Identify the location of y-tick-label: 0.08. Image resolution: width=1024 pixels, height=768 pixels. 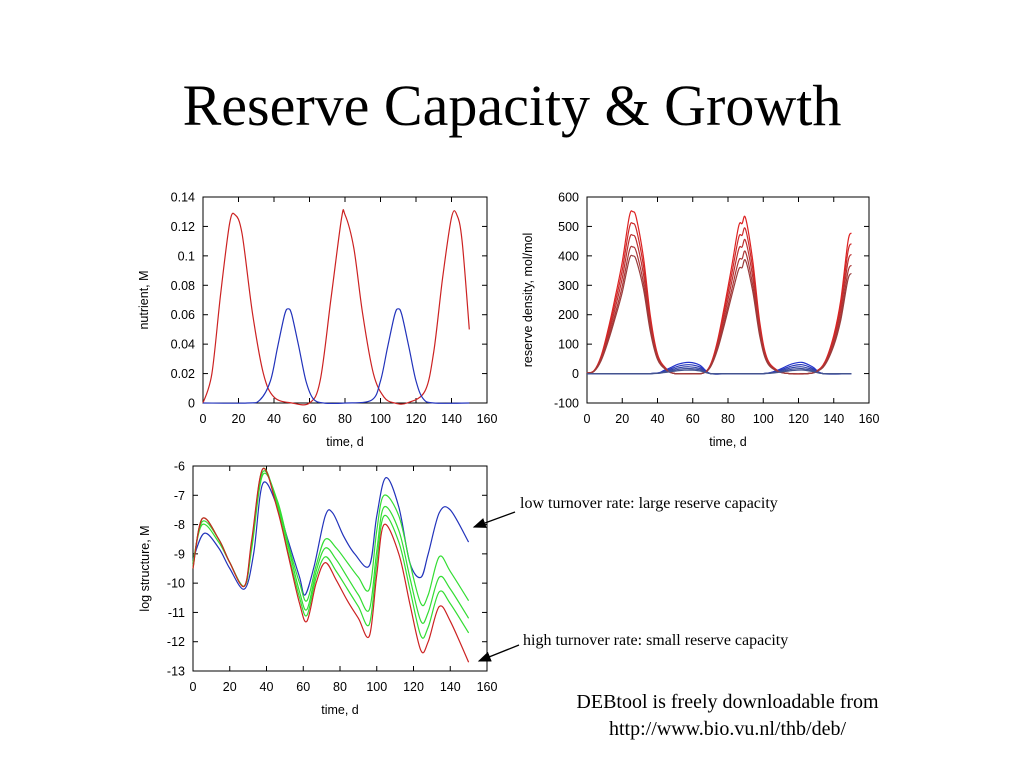
(183, 286).